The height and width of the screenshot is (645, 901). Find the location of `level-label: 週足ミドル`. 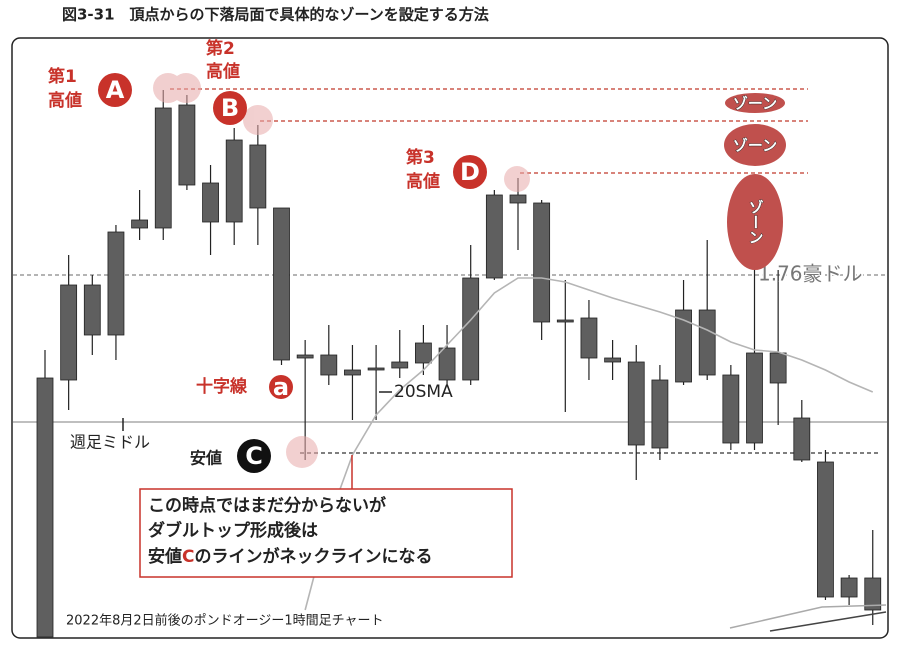

level-label: 週足ミドル is located at coordinates (110, 442).